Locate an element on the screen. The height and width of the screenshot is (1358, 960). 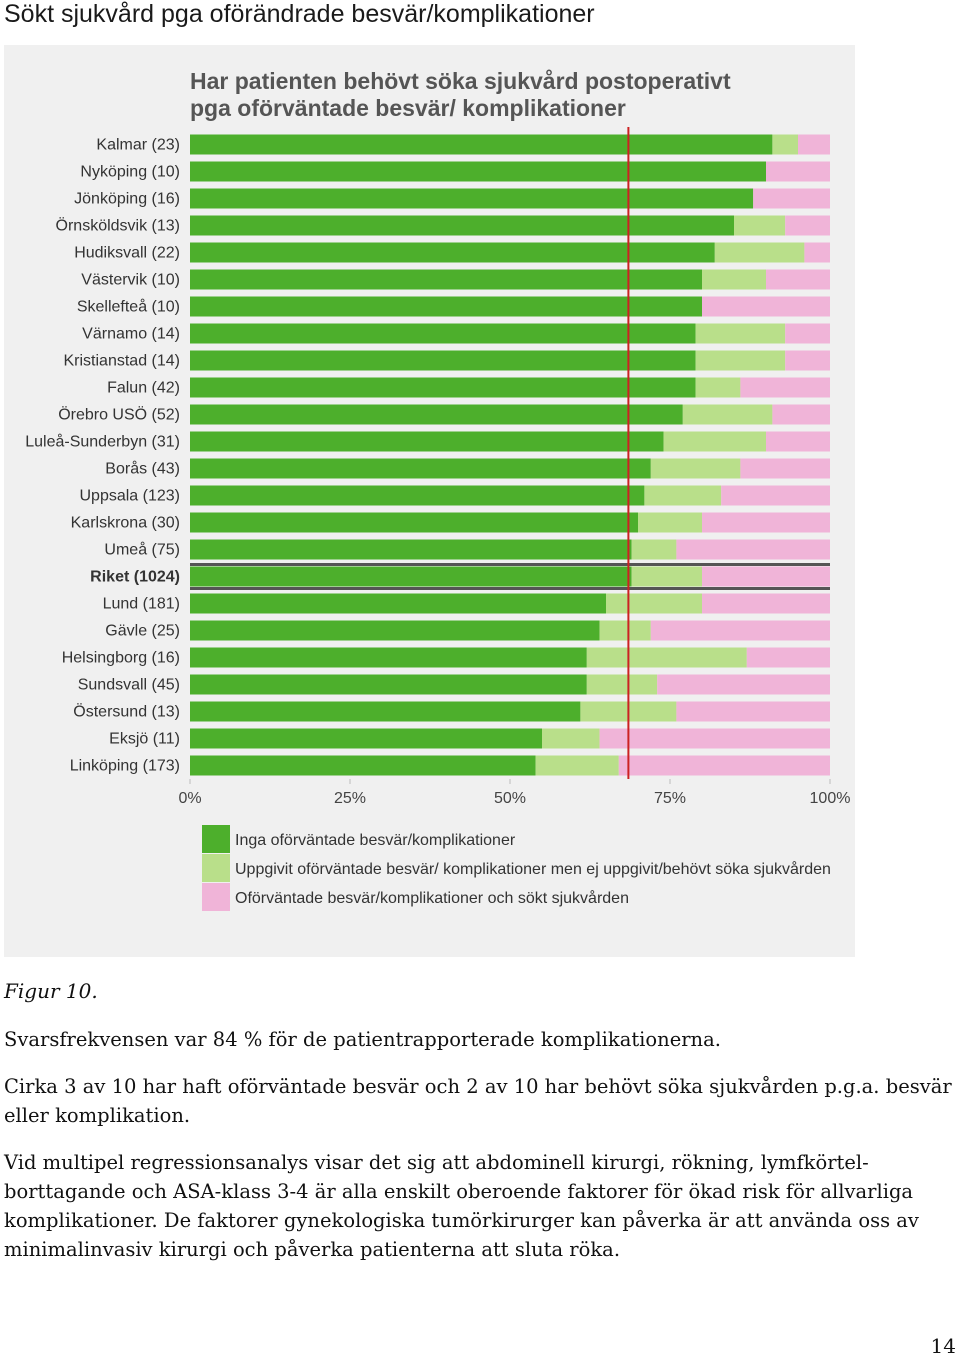
category-label: Hudiksvall (22) is located at coordinates (127, 253).